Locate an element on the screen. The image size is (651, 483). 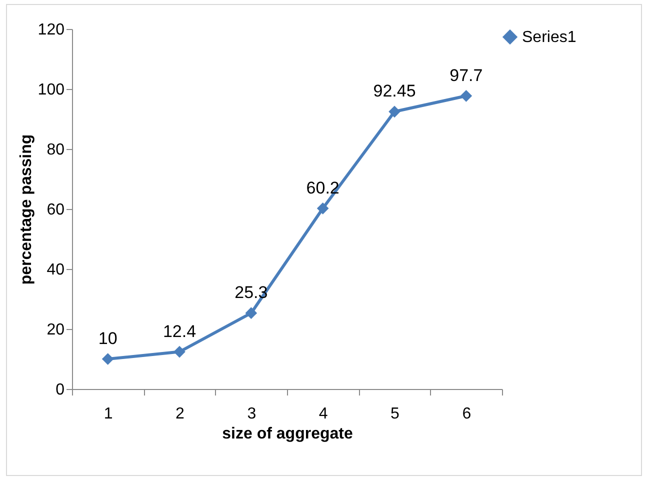
y-tick-label: 60 is located at coordinates (55, 210).